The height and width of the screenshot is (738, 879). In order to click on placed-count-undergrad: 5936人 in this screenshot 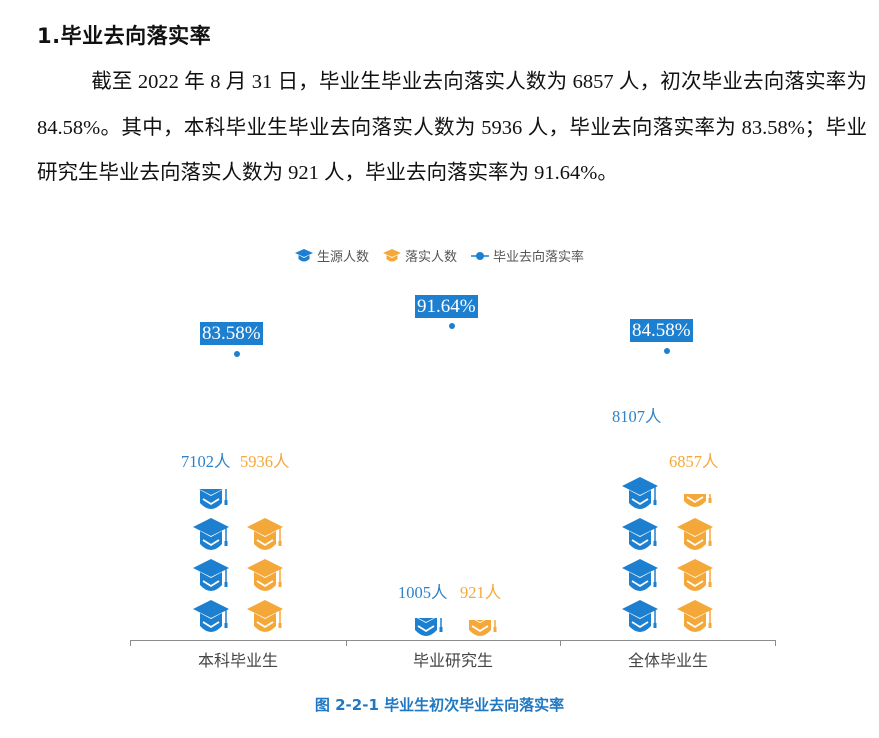, I will do `click(265, 461)`.